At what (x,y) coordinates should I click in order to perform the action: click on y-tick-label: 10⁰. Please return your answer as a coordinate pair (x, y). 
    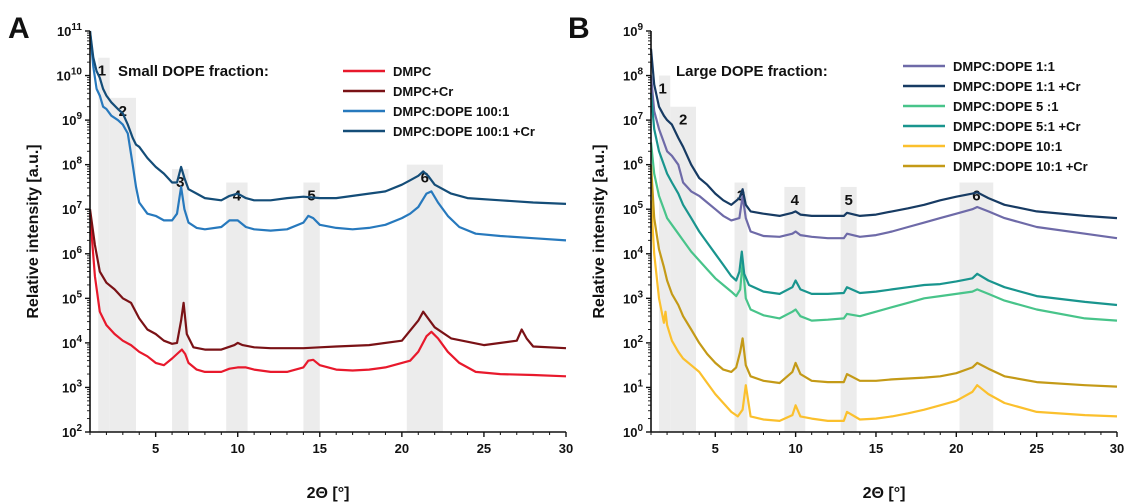
    Looking at the image, I should click on (633, 431).